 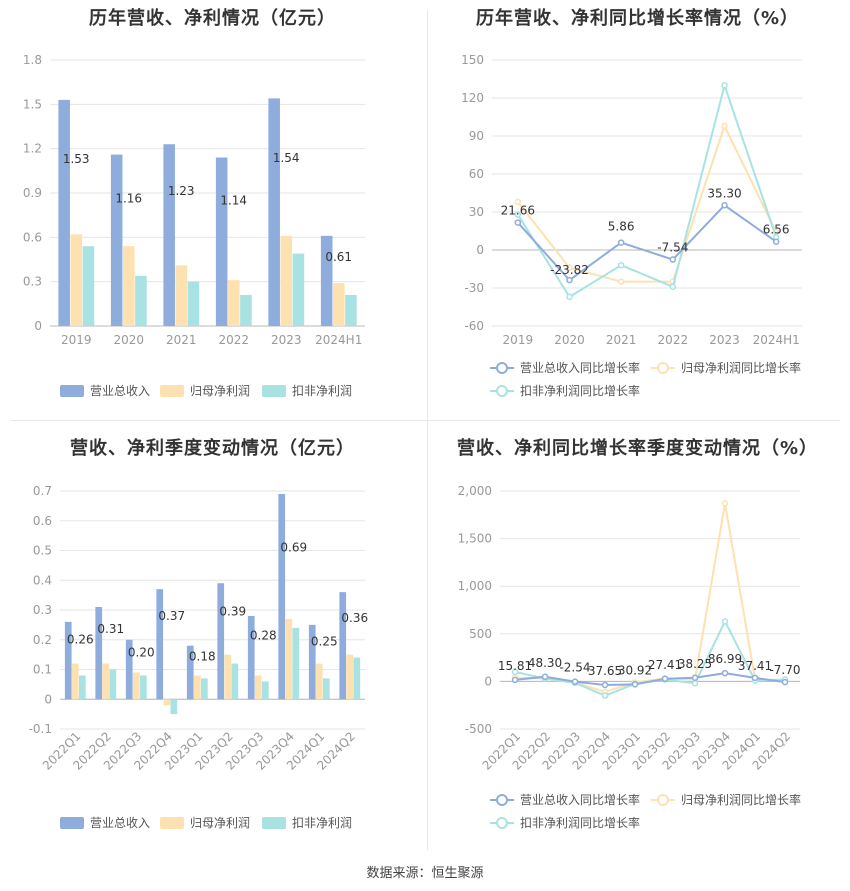 What do you see at coordinates (293, 547) in the screenshot?
I see `data-label: 0.69` at bounding box center [293, 547].